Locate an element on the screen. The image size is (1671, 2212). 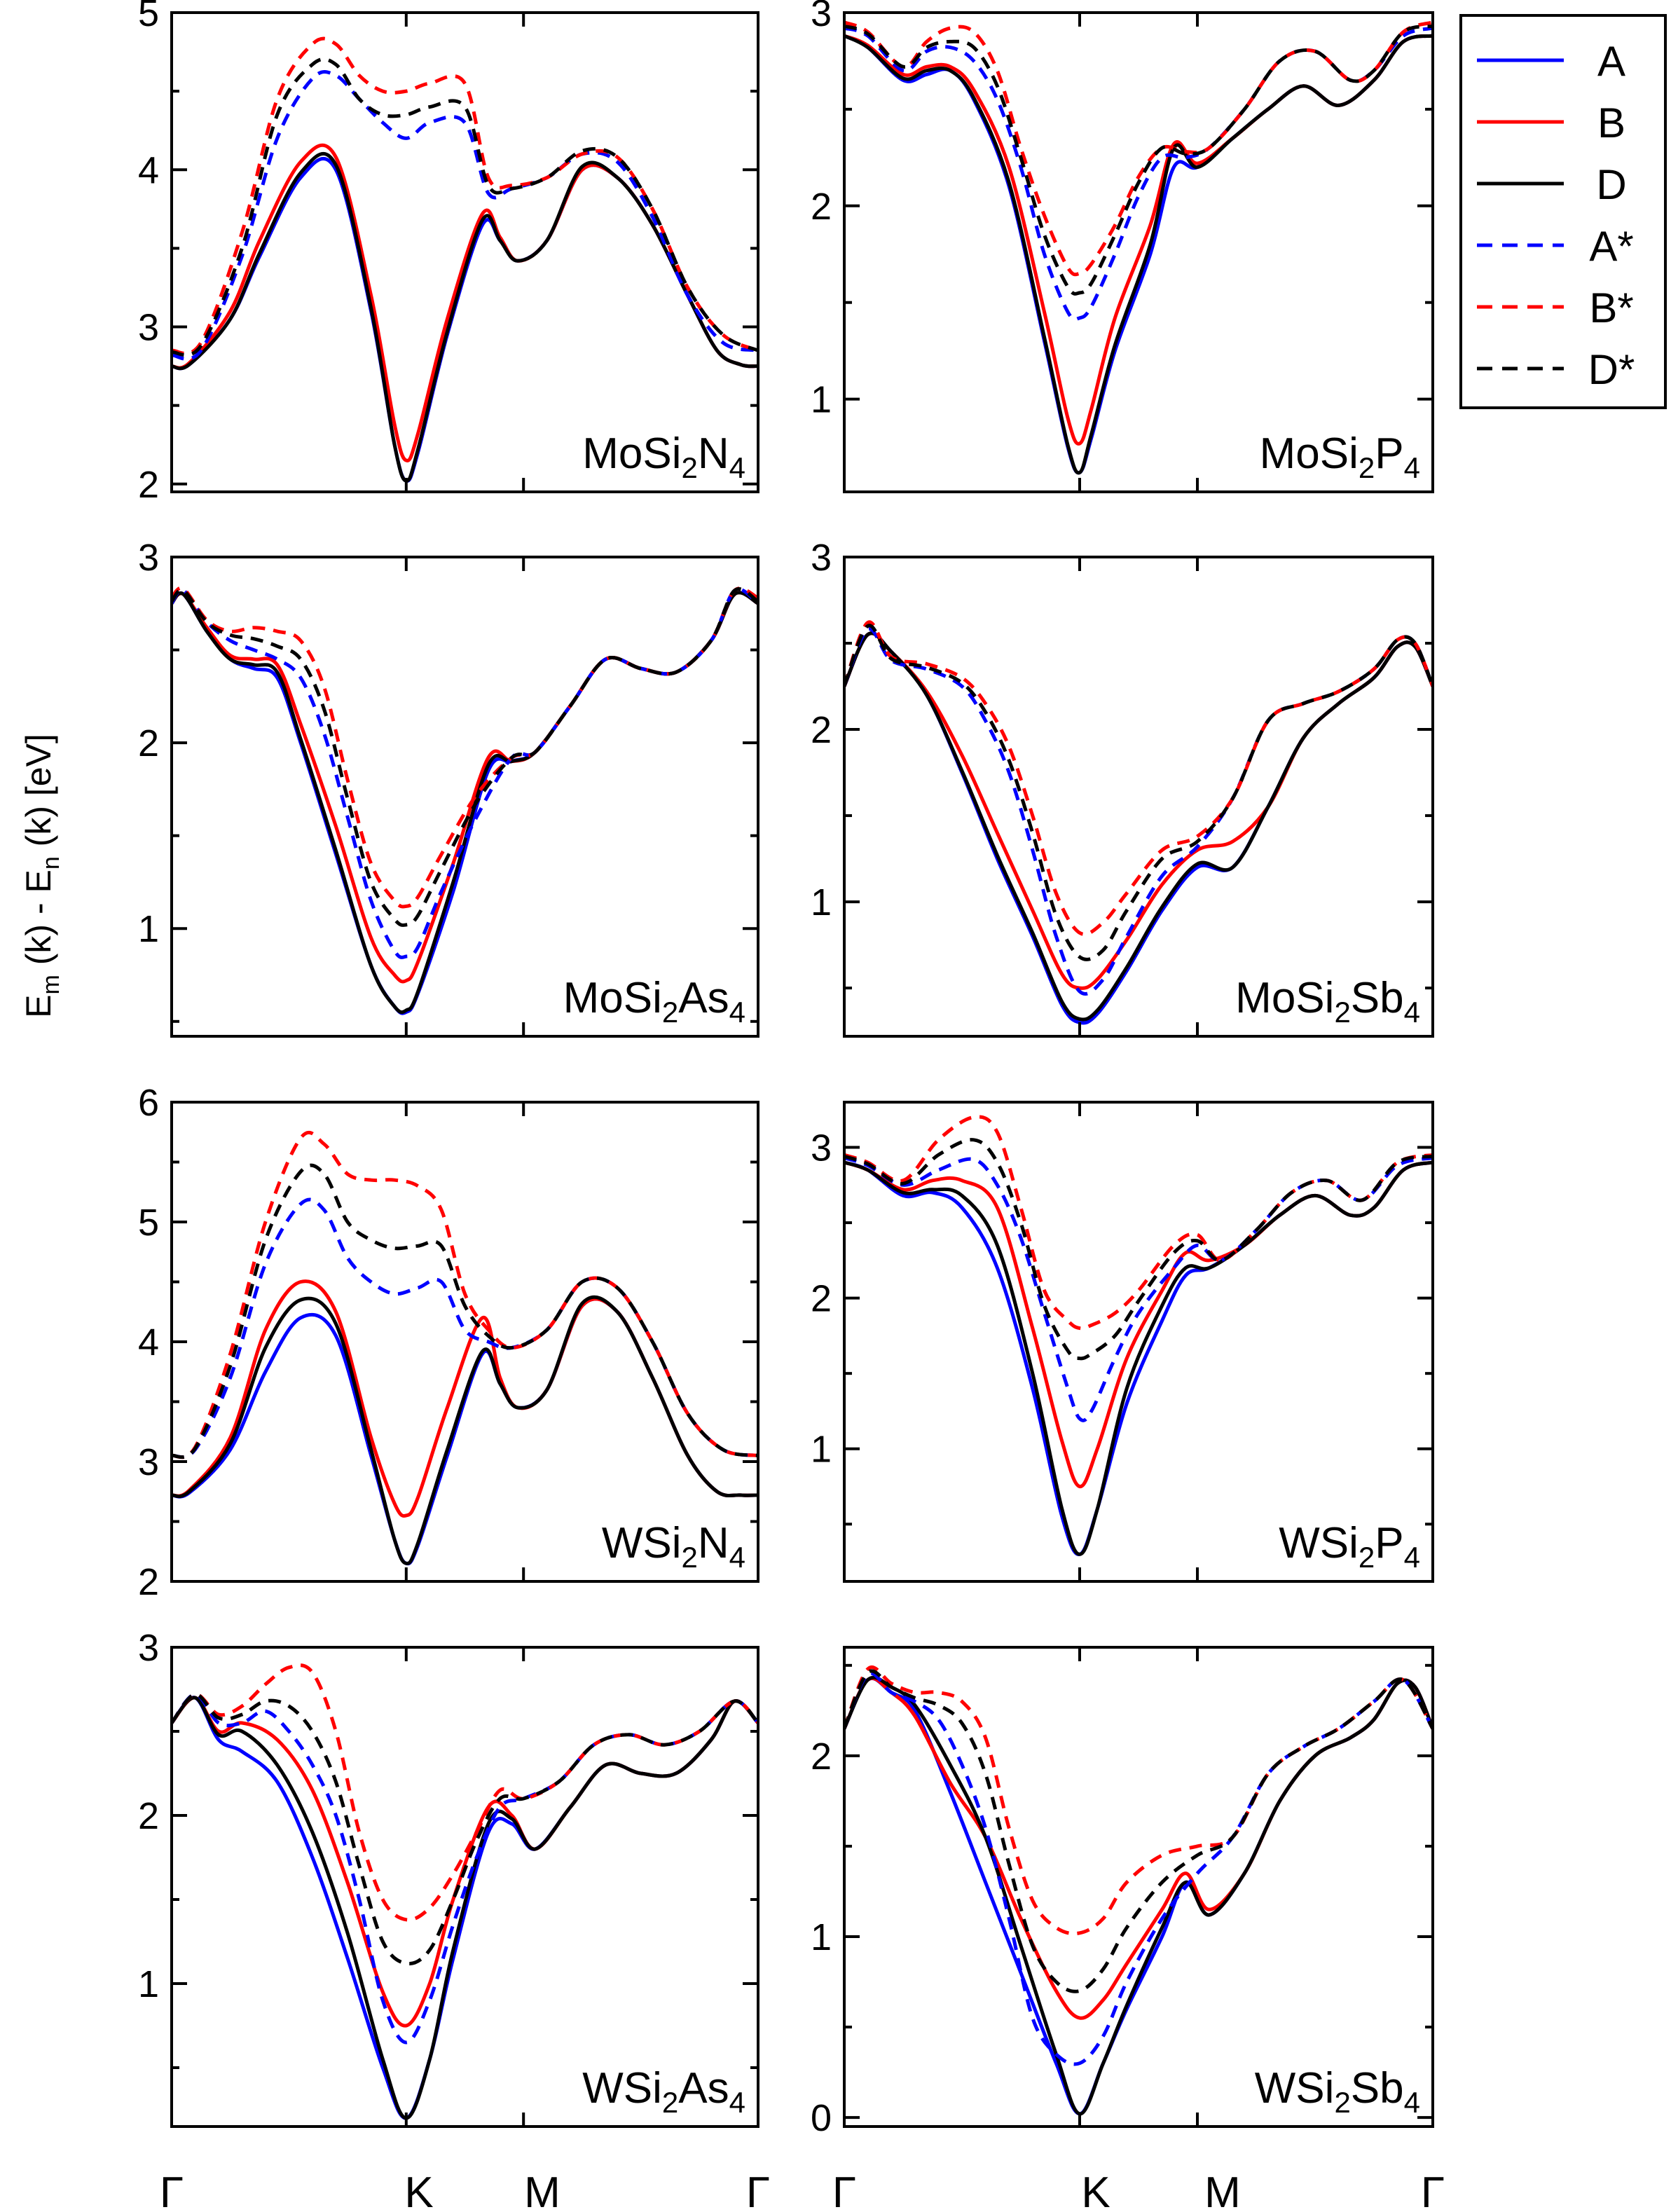
panel-label-part-1-wsi2p4: 2 is located at coordinates (1367, 1557).